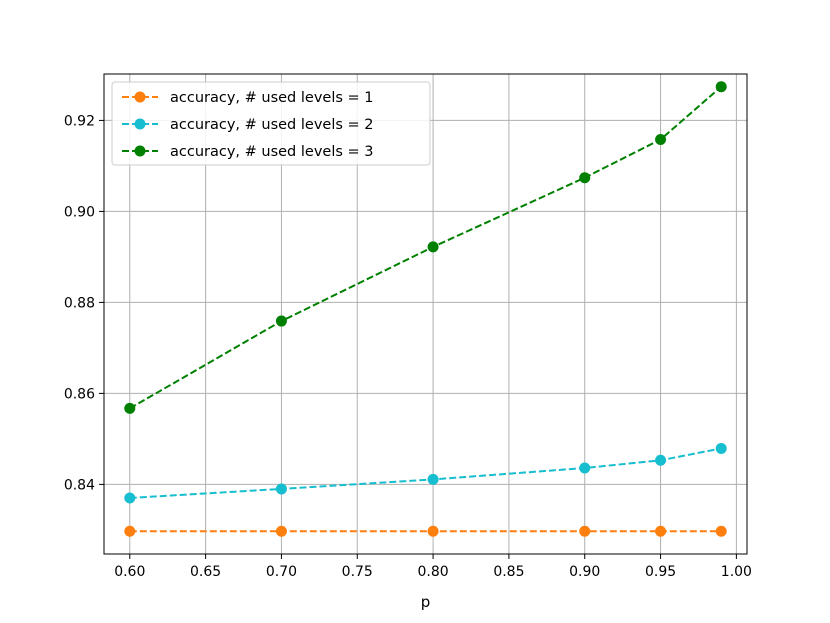  I want to click on legend-item: accuracy, # used levels = 2, so click(248, 125).